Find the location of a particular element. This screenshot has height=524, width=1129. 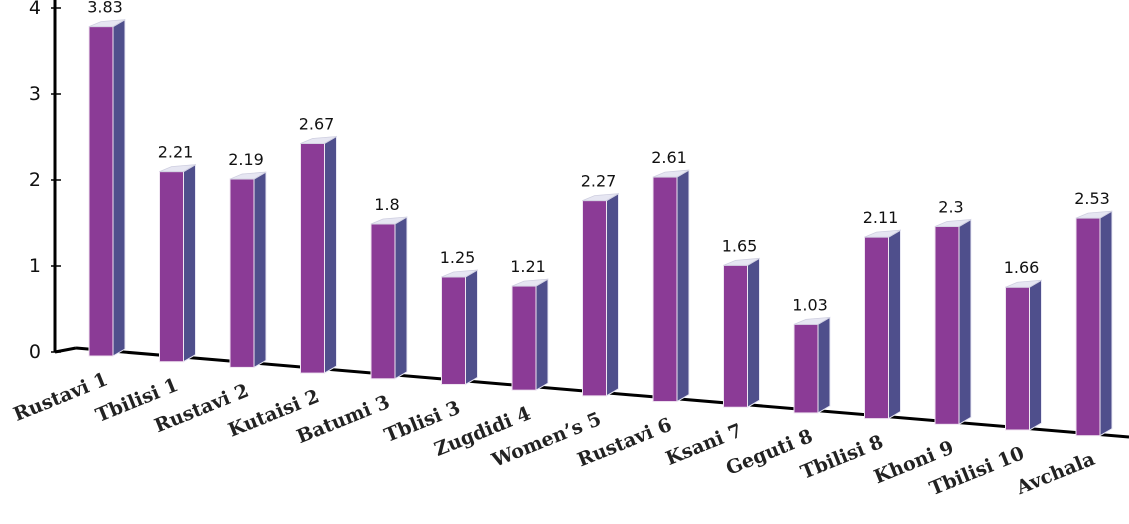

data-label: 1.66 is located at coordinates (1022, 267).